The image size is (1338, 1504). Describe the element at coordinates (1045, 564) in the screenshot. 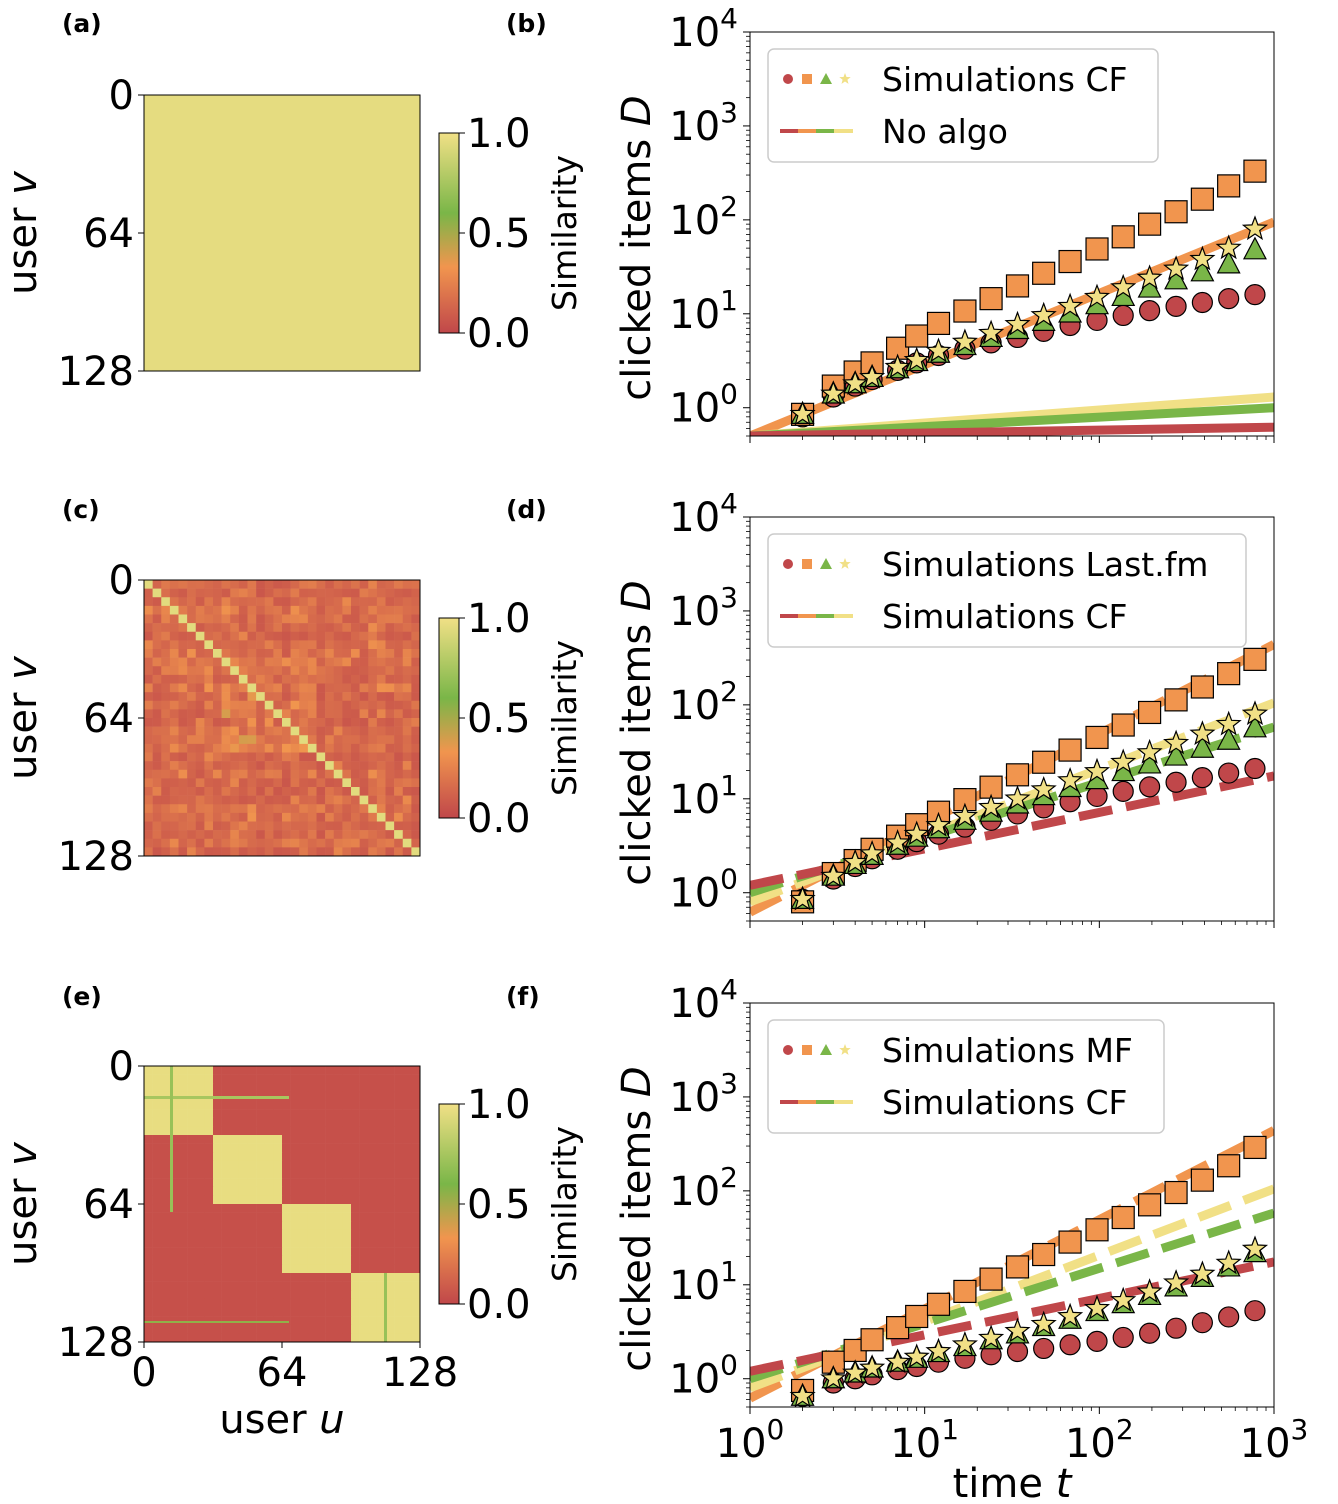

I see `legend-label-1: Simulations Last.fm` at that location.